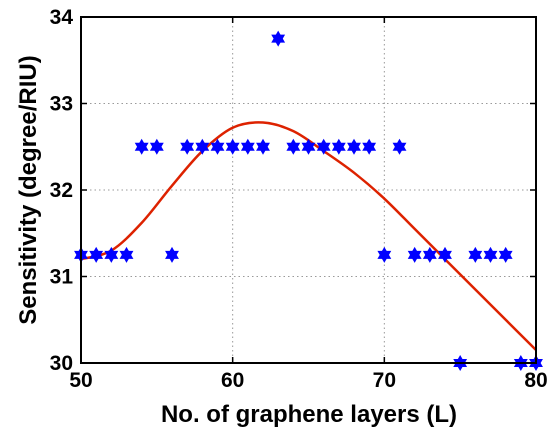 Image resolution: width=550 pixels, height=438 pixels. What do you see at coordinates (535, 380) in the screenshot?
I see `x-tick-label: 80` at bounding box center [535, 380].